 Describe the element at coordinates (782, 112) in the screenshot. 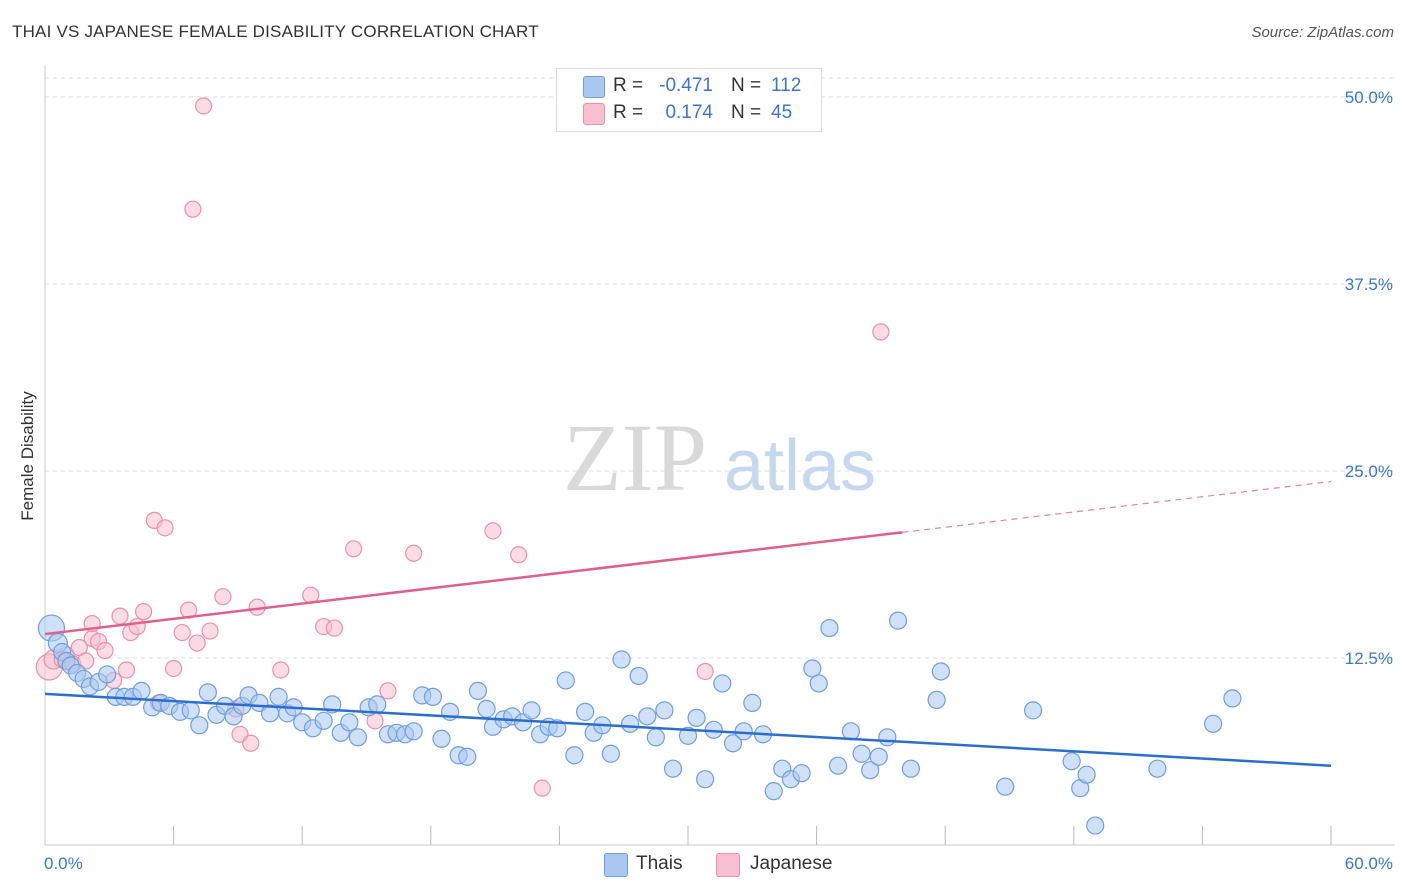

I see `japanese-n-value: 45` at that location.